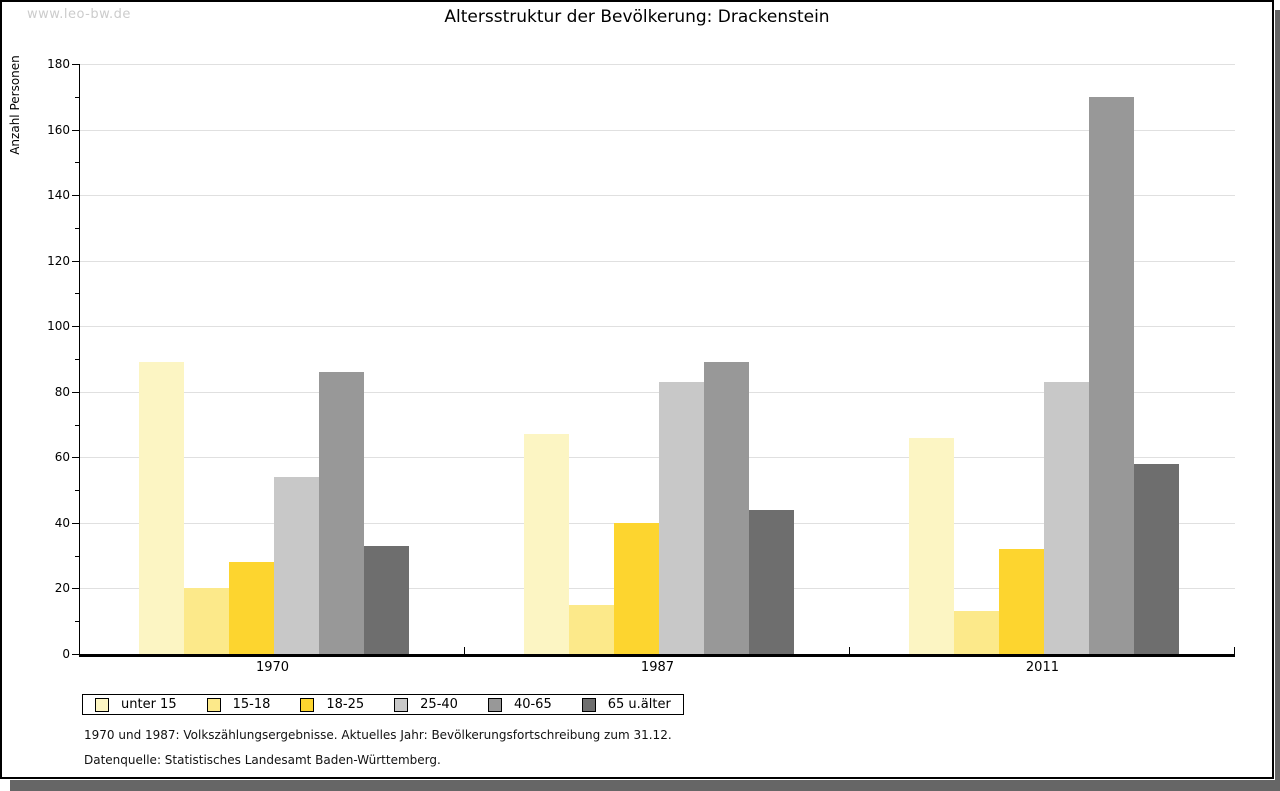 The width and height of the screenshot is (1280, 791). I want to click on y-axis-tick-label: 140, so click(58, 195).